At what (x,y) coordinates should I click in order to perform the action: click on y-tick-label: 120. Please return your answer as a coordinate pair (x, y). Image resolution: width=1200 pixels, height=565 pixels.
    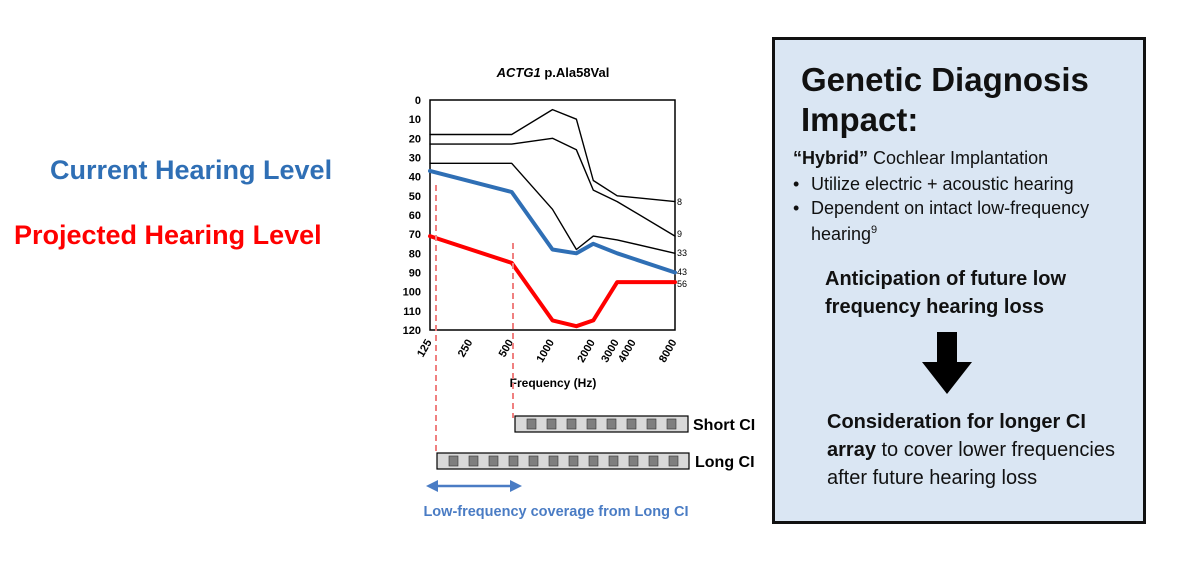
    Looking at the image, I should click on (412, 331).